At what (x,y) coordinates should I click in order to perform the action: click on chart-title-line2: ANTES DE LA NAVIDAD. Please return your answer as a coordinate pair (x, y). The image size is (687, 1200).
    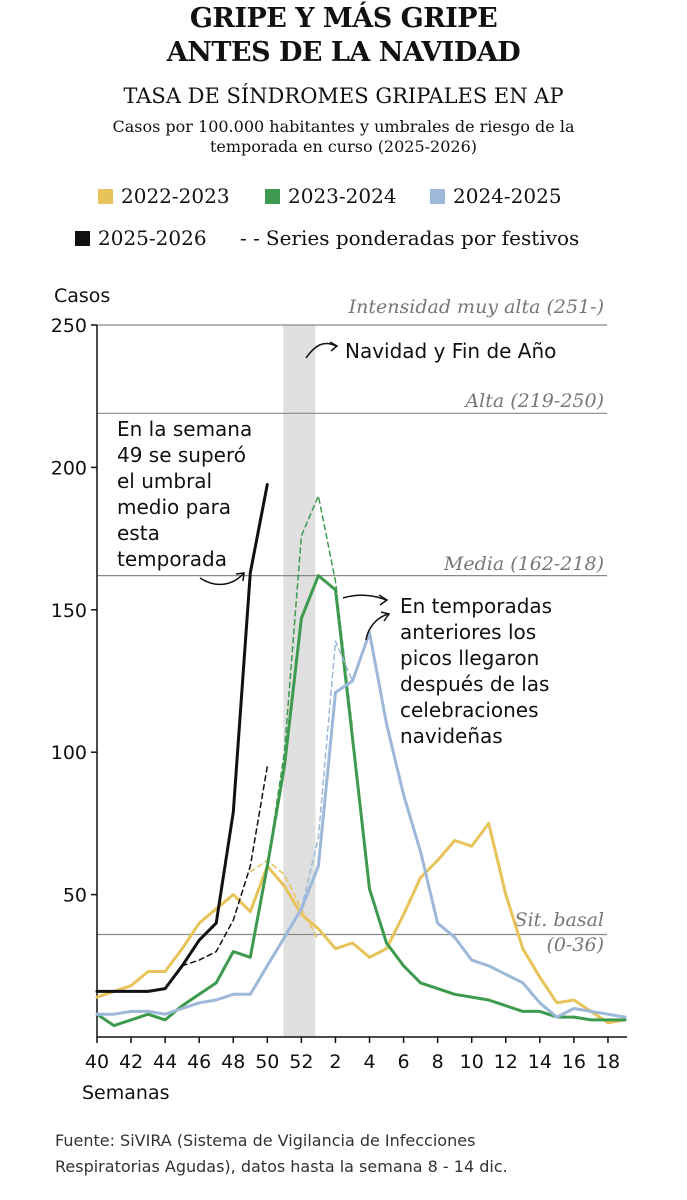
    Looking at the image, I should click on (343, 52).